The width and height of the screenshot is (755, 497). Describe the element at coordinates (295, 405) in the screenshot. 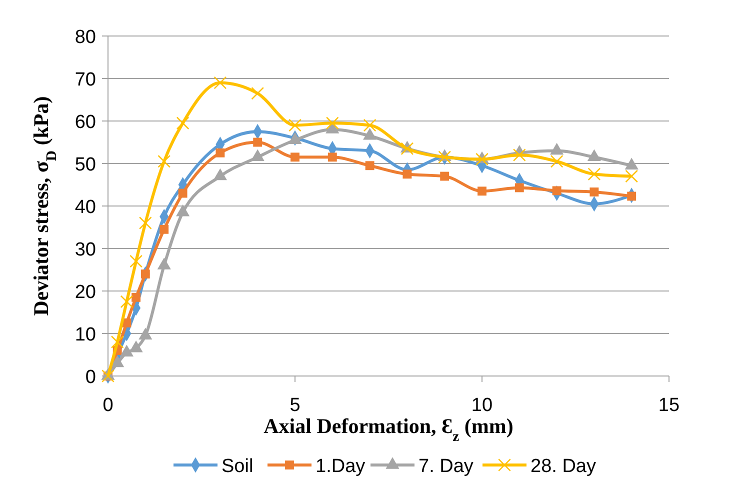

I see `x-tick-label: 5` at that location.